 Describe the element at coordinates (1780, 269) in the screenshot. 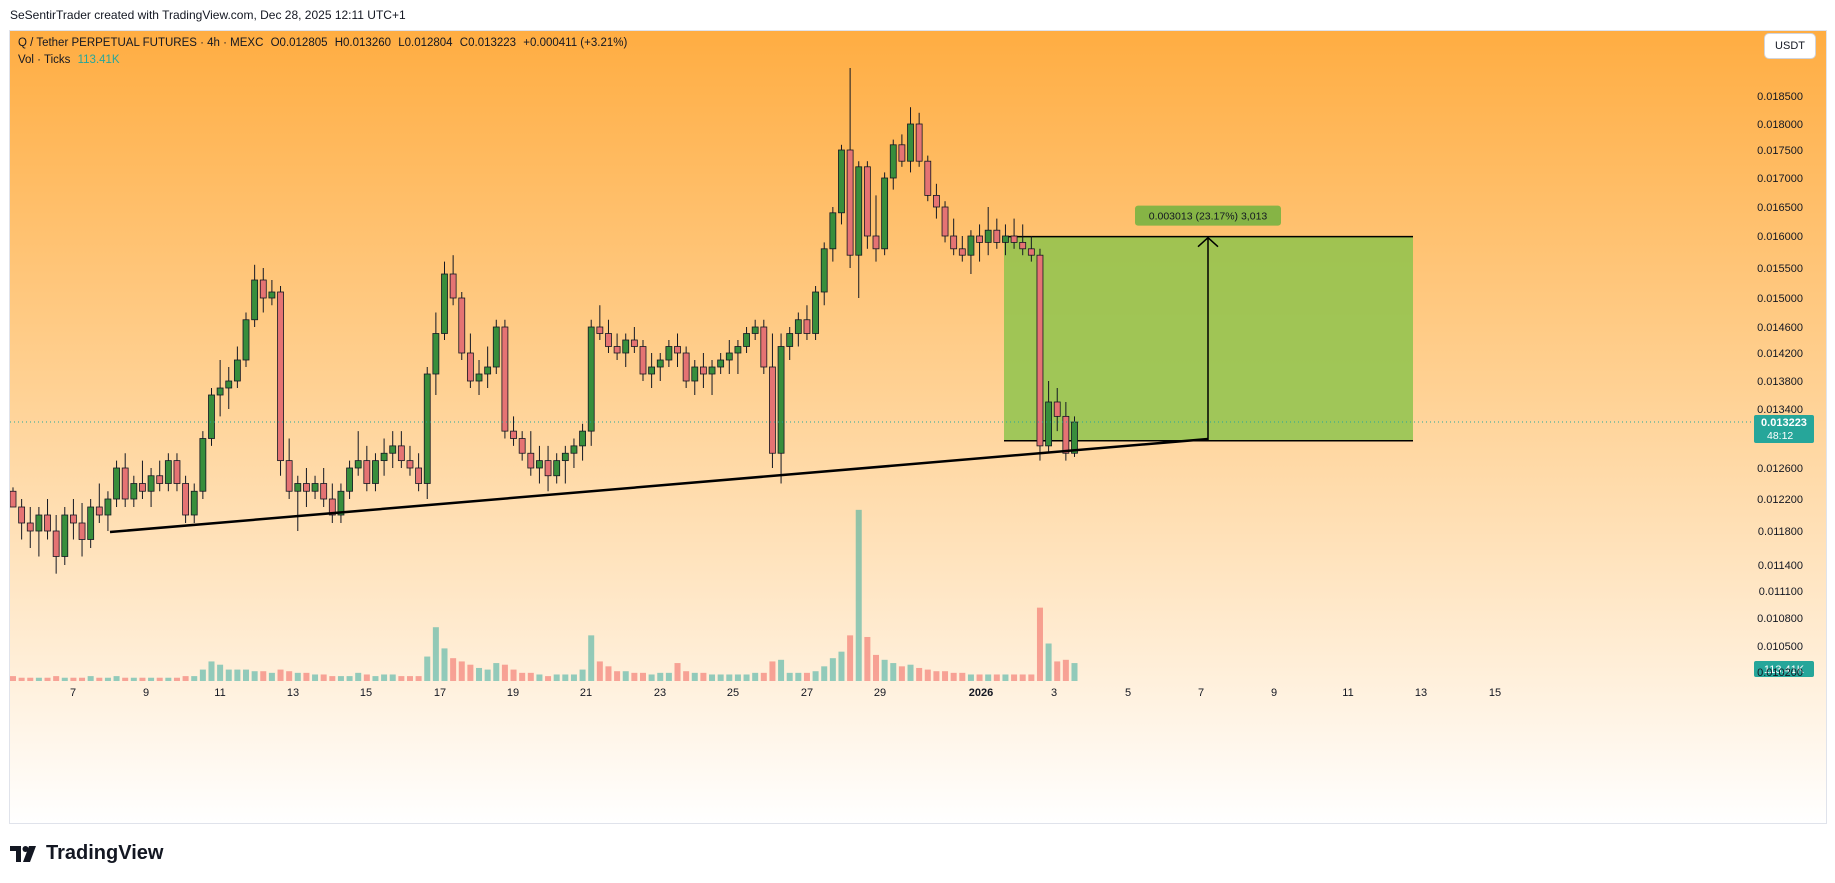

I see `y-tick-label: 0.015500` at that location.